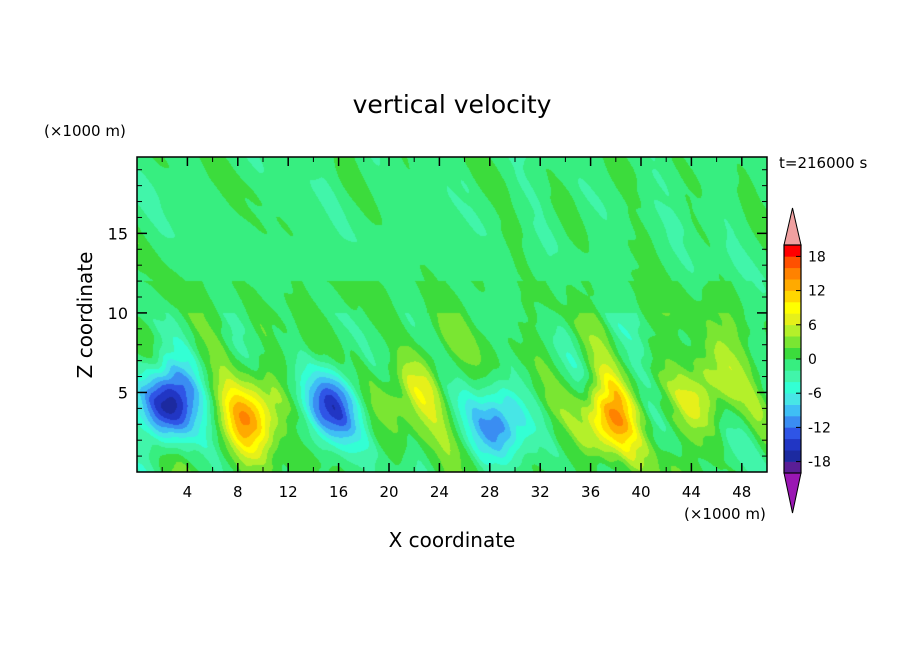  Describe the element at coordinates (188, 492) in the screenshot. I see `x-tick-label: 4` at that location.